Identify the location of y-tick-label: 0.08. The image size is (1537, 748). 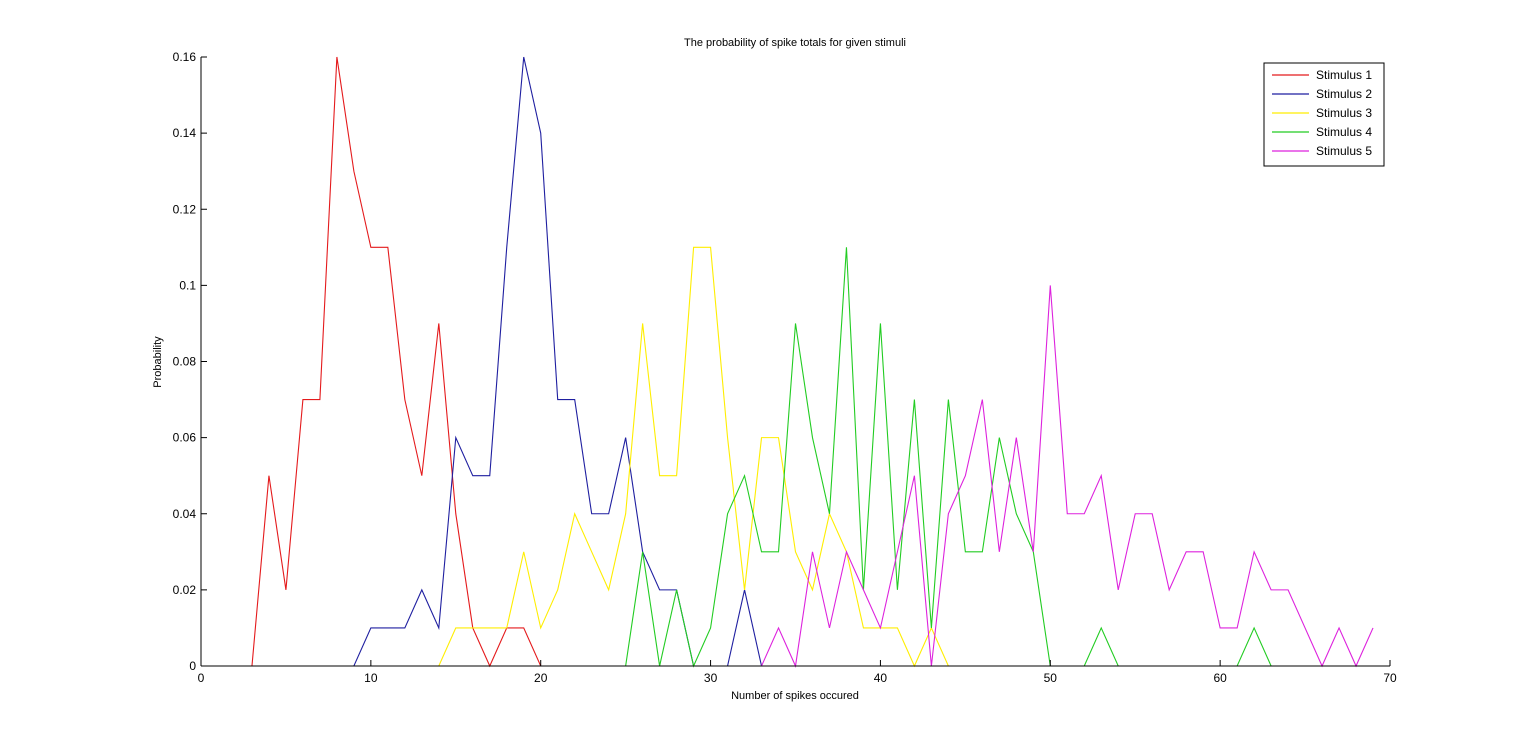
(185, 362).